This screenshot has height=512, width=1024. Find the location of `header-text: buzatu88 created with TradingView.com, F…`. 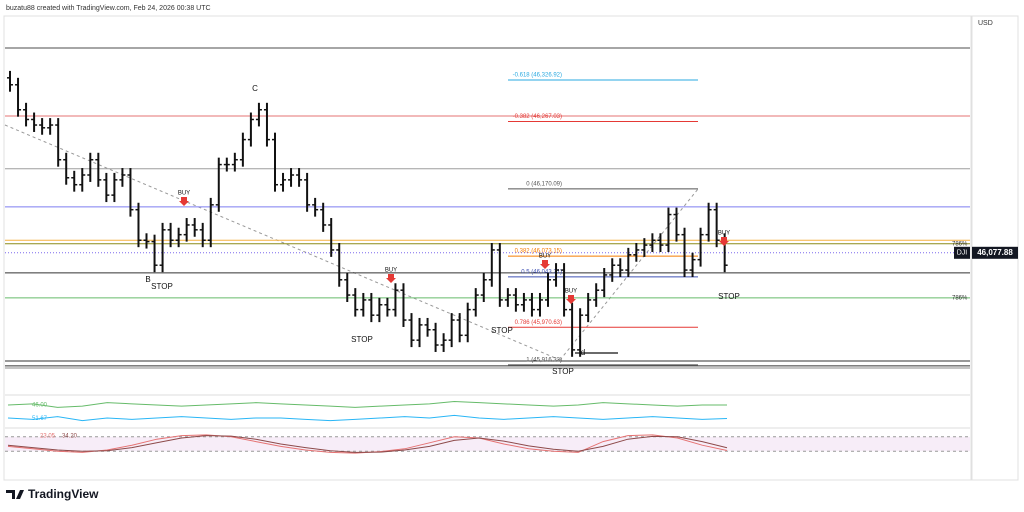

header-text: buzatu88 created with TradingView.com, F… is located at coordinates (108, 8).